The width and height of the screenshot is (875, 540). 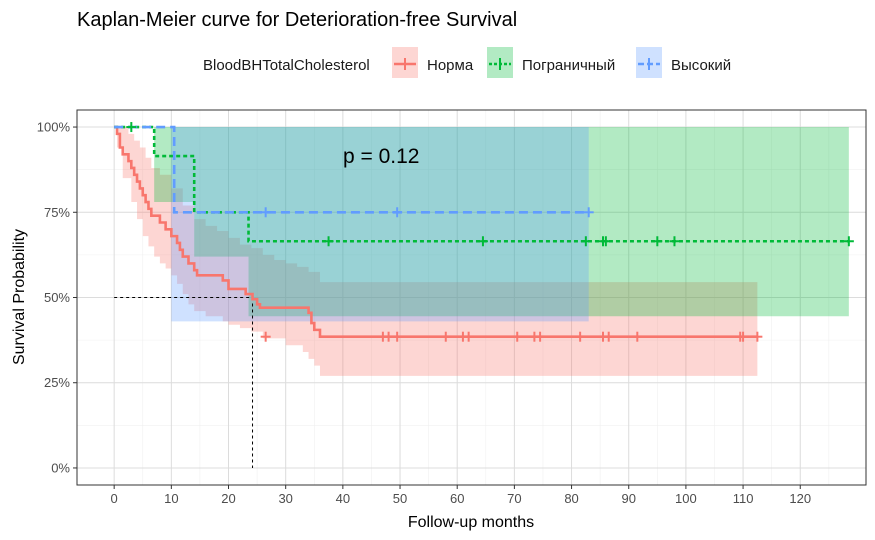 I want to click on x-axis-title: Follow-up months, so click(x=471, y=522).